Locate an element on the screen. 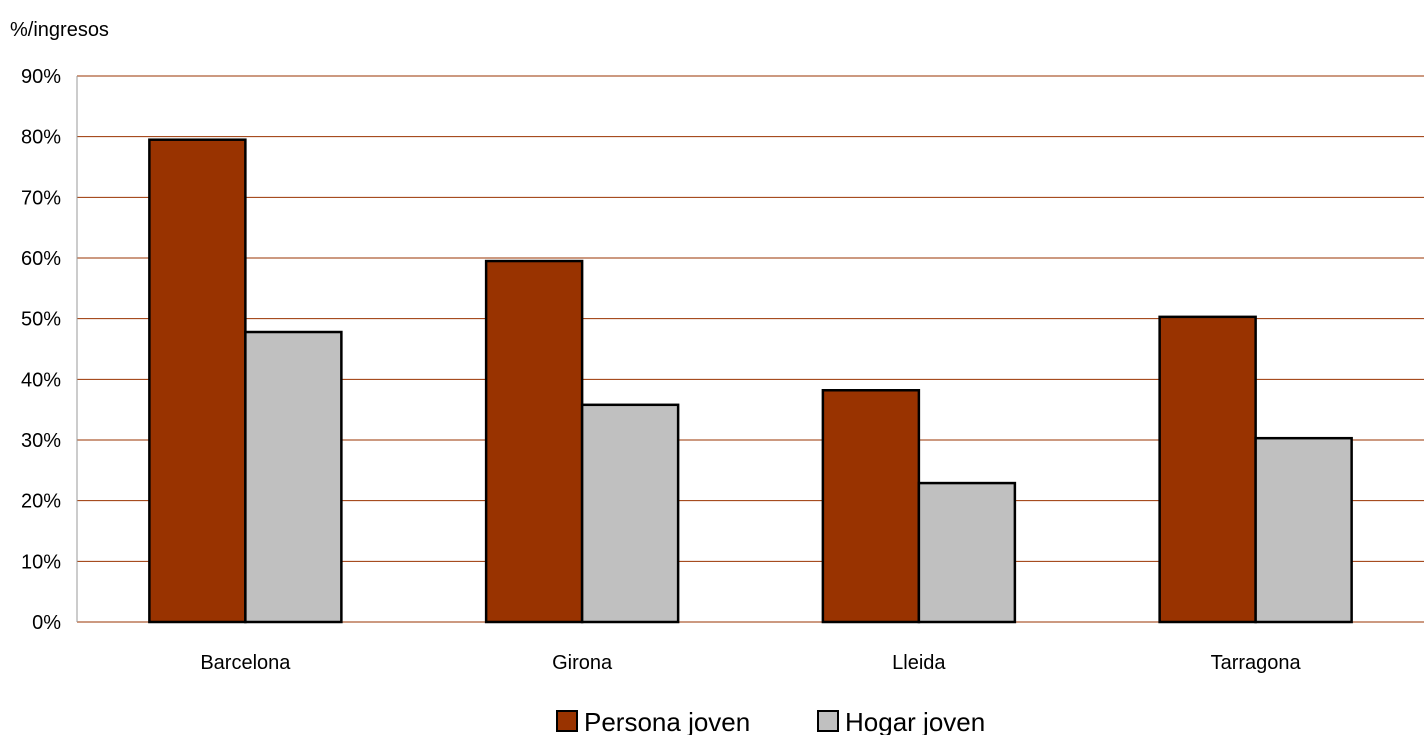  y-tick-label: 30% is located at coordinates (41, 441).